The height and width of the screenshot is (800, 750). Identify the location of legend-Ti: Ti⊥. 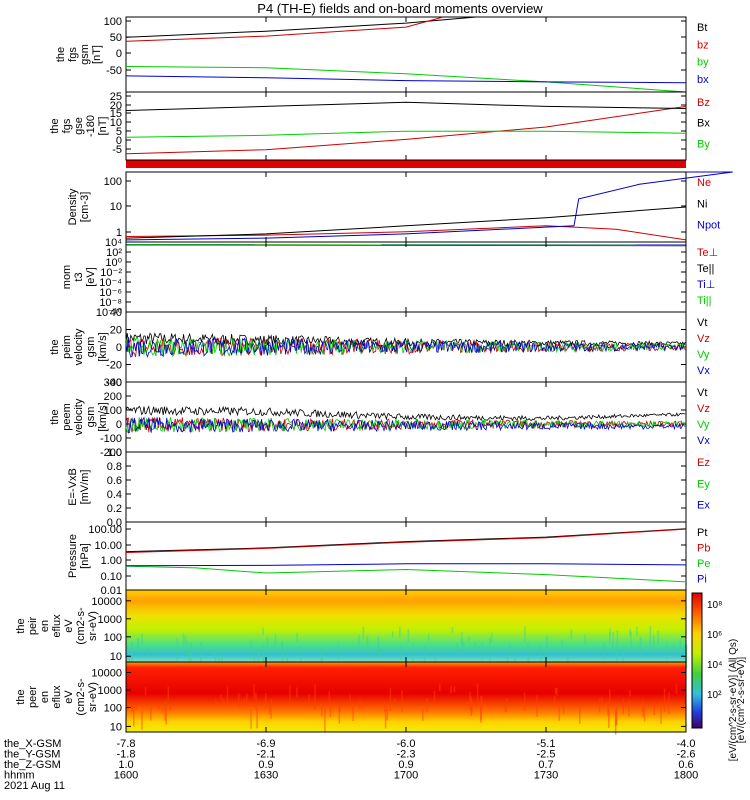
(706, 285).